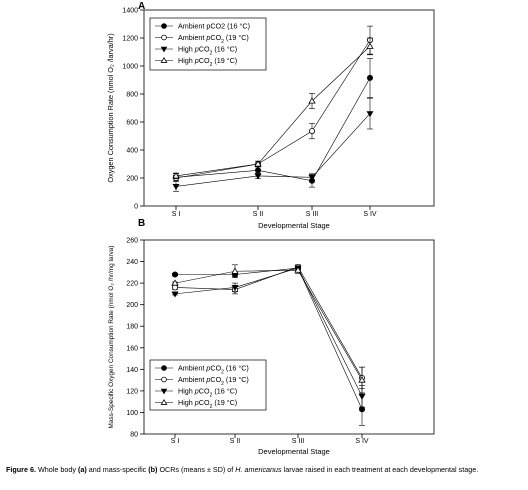 The height and width of the screenshot is (490, 528). Describe the element at coordinates (215, 37) in the screenshot. I see `legend-label-a-2-mid: CO` at that location.